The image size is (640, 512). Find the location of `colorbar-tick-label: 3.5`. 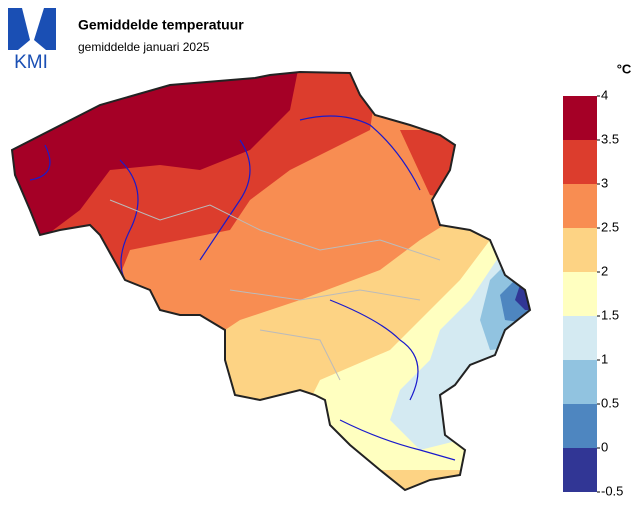

colorbar-tick-label: 3.5 is located at coordinates (610, 138).